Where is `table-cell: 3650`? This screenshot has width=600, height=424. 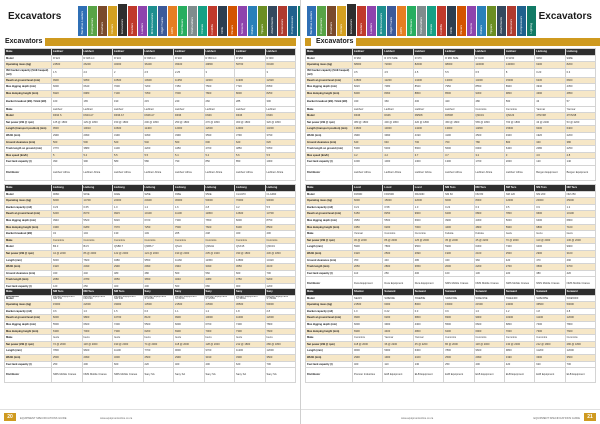
table-cell: 3650 is located at coordinates (158, 280).